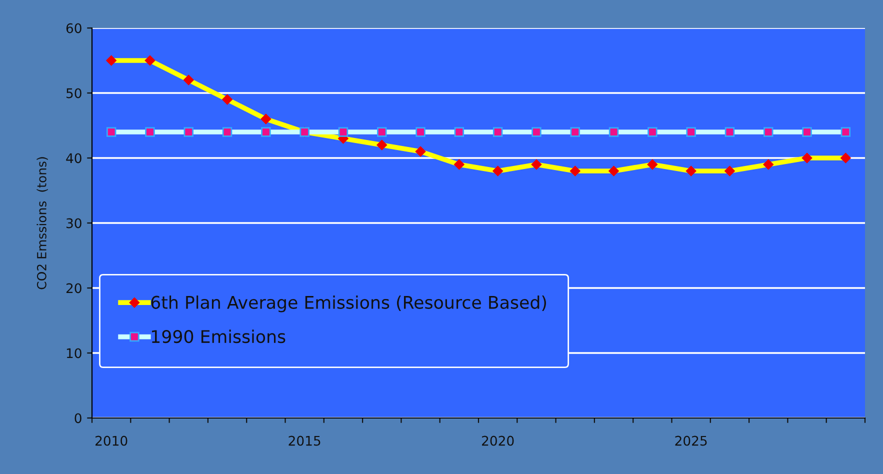 The width and height of the screenshot is (883, 474). I want to click on y-axis-title: CO2 Emssions (tons), so click(42, 223).